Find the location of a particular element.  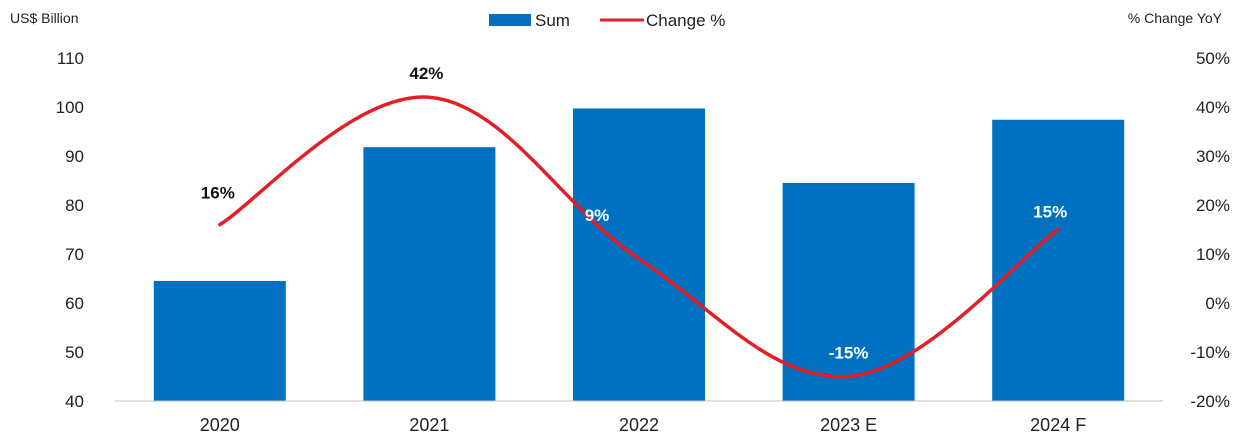

x-axis-labels: 2020 2021 2022 2023 E 2024 F is located at coordinates (643, 425).